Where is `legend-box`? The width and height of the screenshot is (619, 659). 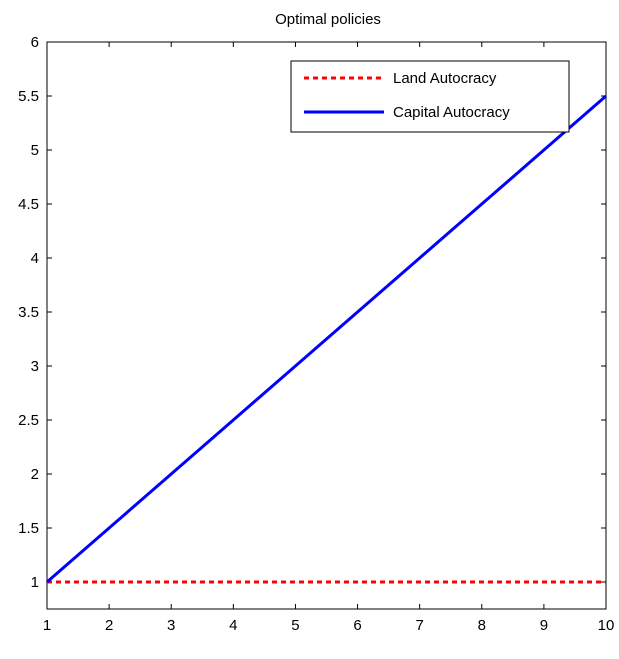
legend-box is located at coordinates (430, 96).